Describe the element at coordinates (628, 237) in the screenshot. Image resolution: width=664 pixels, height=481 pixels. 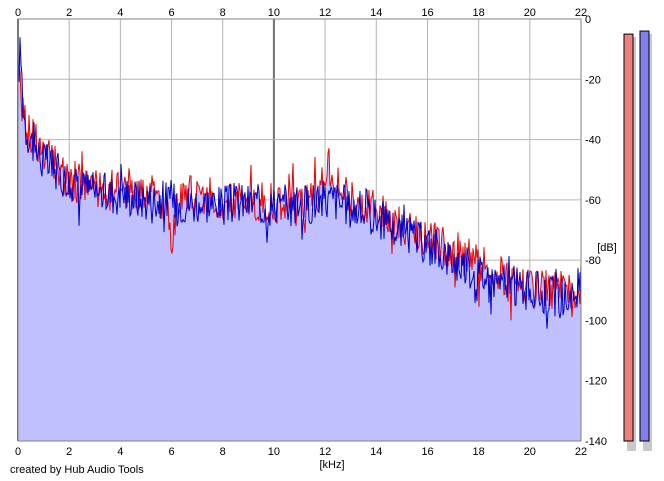
I see `meter-bar-red` at that location.